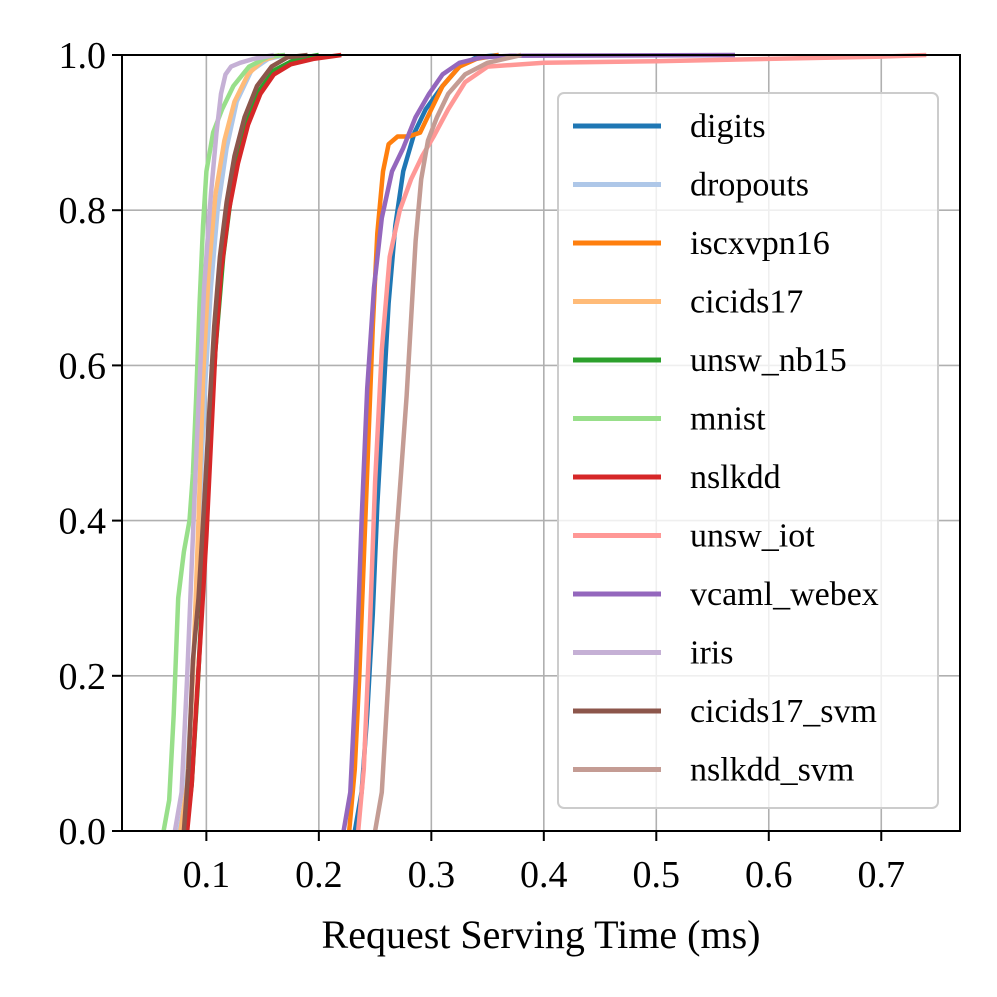 The height and width of the screenshot is (997, 997). I want to click on legend-label: unsw_iot, so click(752, 536).